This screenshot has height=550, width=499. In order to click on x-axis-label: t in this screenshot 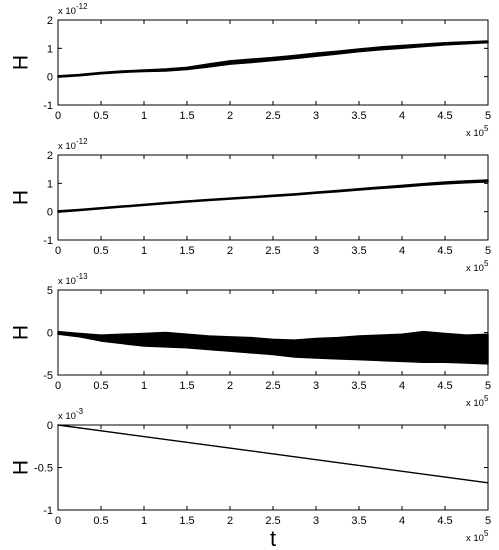, I will do `click(273, 538)`.